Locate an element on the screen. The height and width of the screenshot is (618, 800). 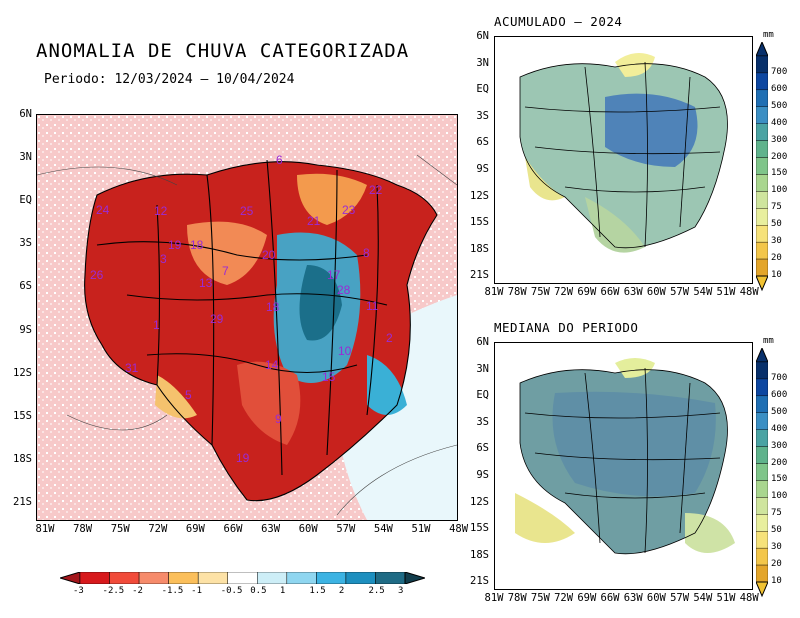
accum-colorbar is located at coordinates (762, 167).